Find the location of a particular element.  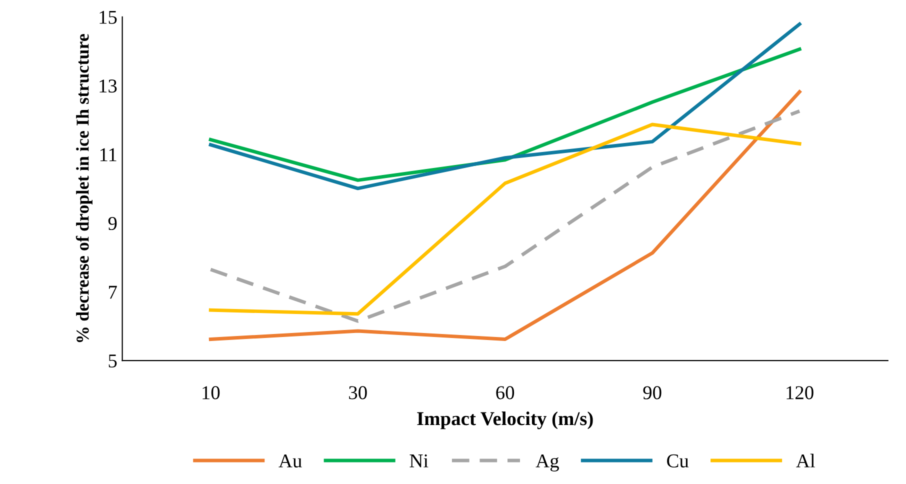

x-tick-label: 60 is located at coordinates (505, 393).